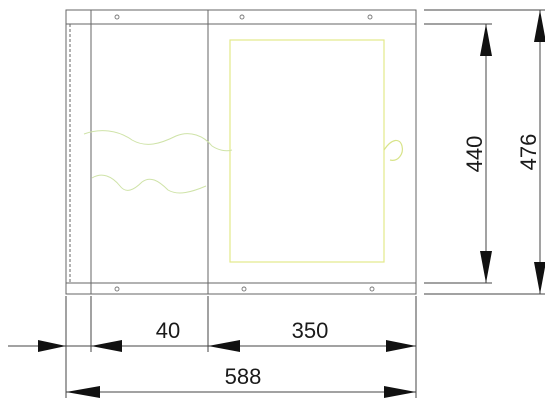  Describe the element at coordinates (512, 152) in the screenshot. I see `right-dimension-arrows` at that location.